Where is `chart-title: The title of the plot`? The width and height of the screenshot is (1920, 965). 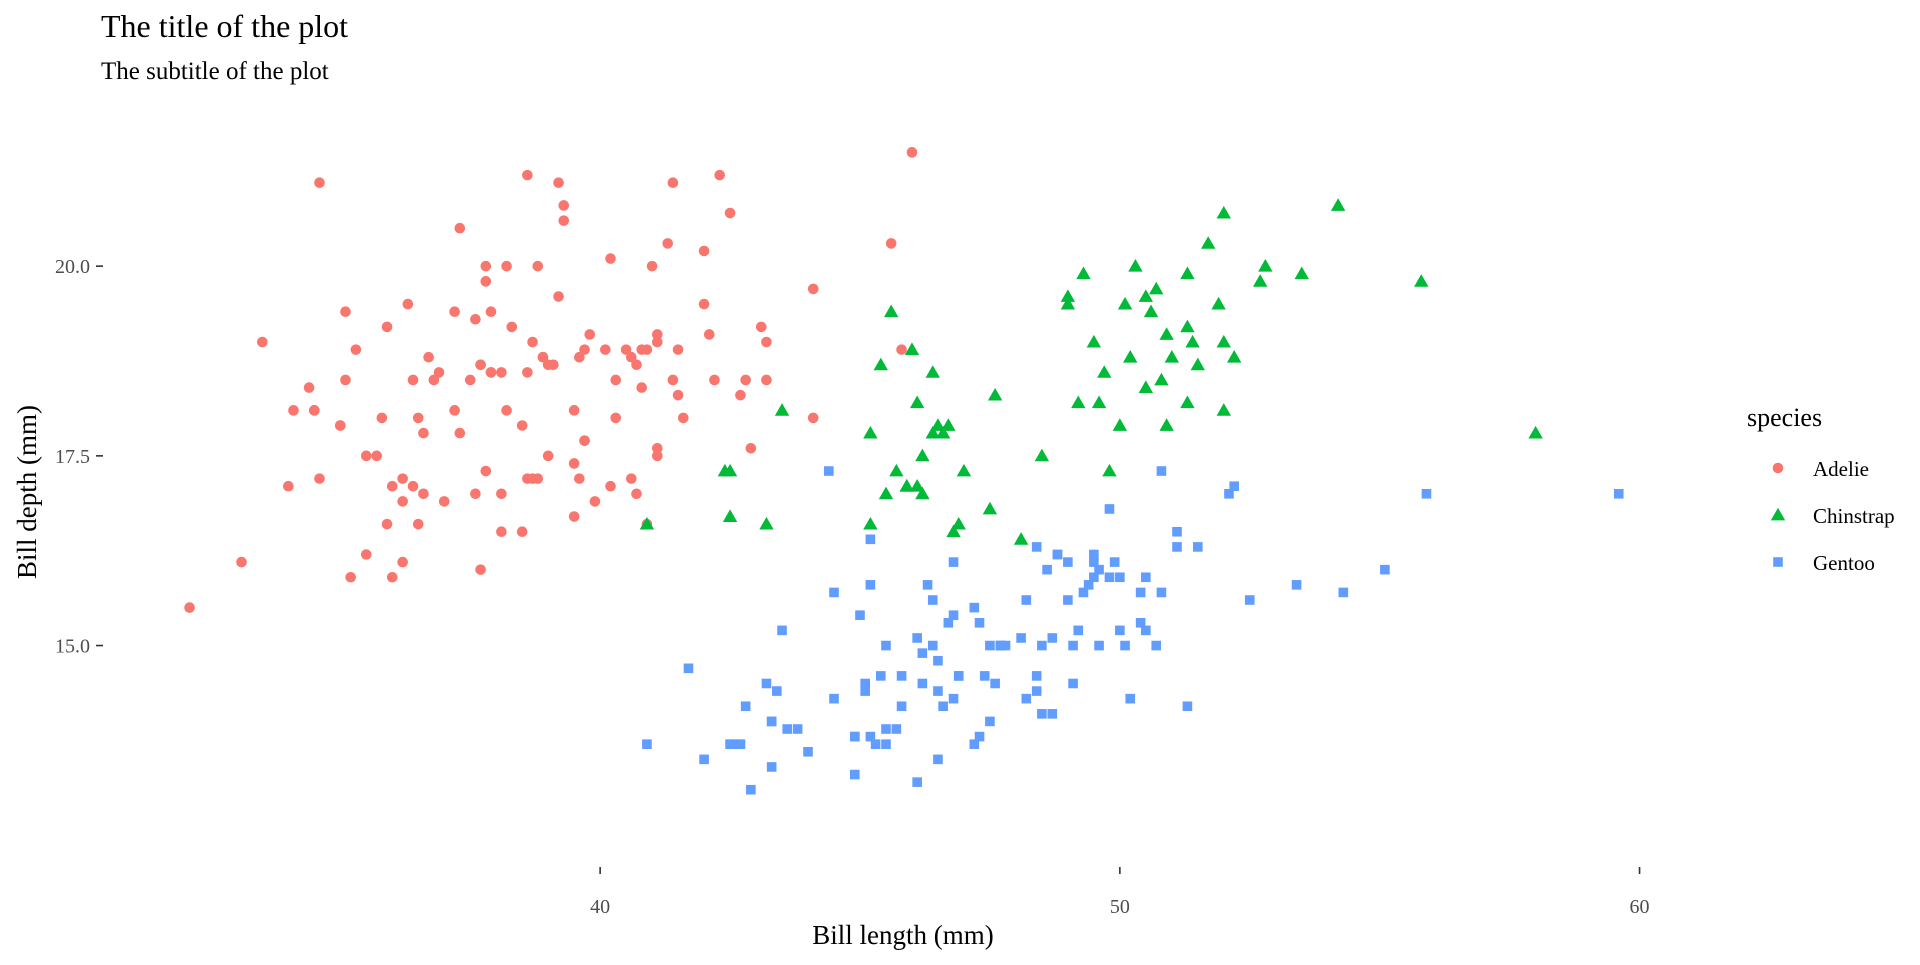
chart-title: The title of the plot is located at coordinates (224, 26).